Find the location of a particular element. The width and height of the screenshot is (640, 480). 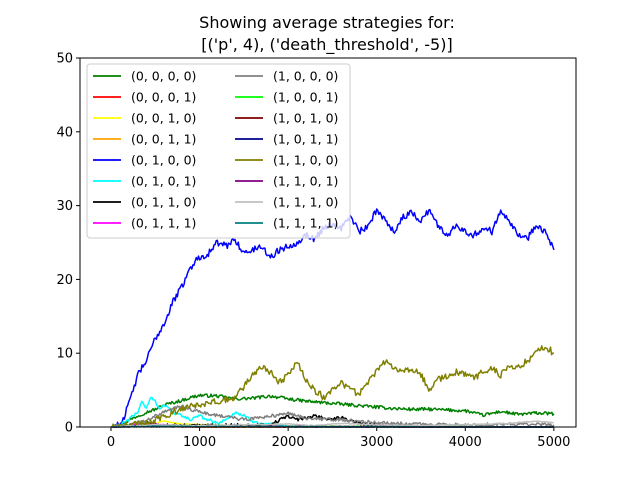

chart-title: Showing average strategies for: is located at coordinates (327, 22).